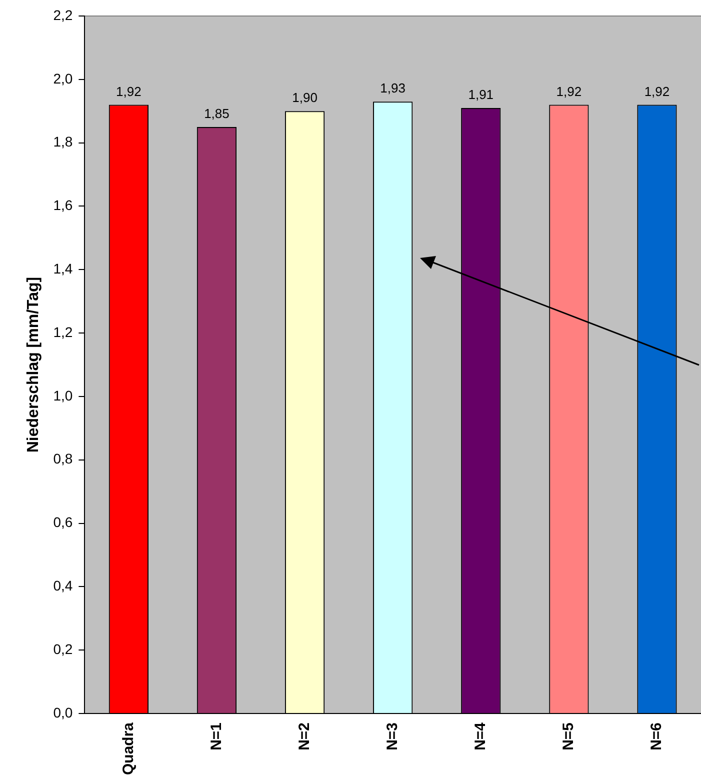 Image resolution: width=701 pixels, height=778 pixels. I want to click on y-tick-label: 1,8, so click(63, 142).